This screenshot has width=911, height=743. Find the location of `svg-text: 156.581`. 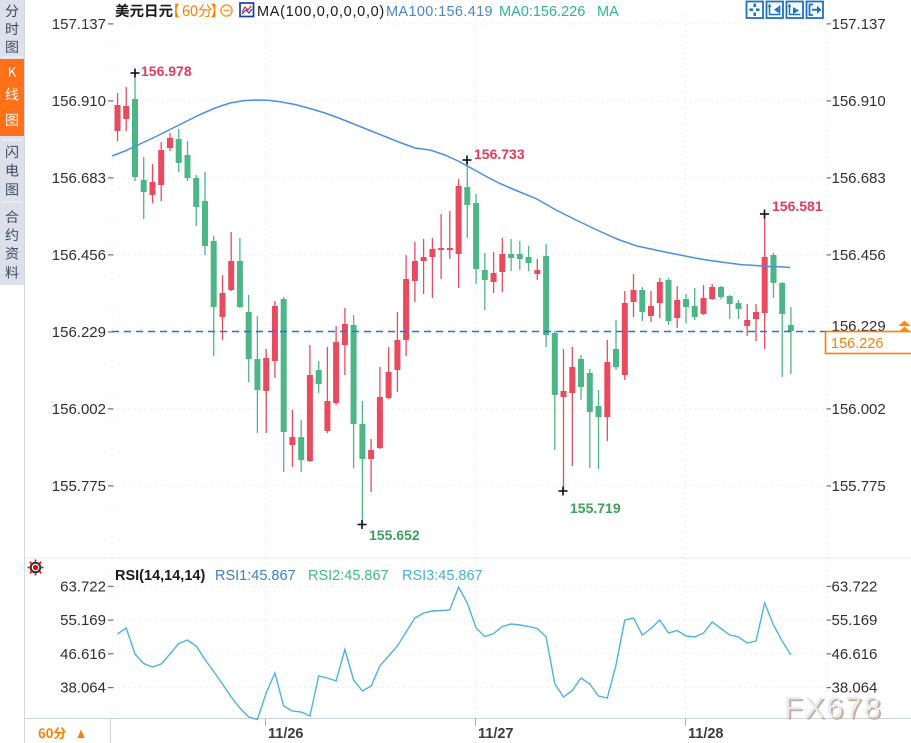

svg-text: 156.581 is located at coordinates (797, 206).